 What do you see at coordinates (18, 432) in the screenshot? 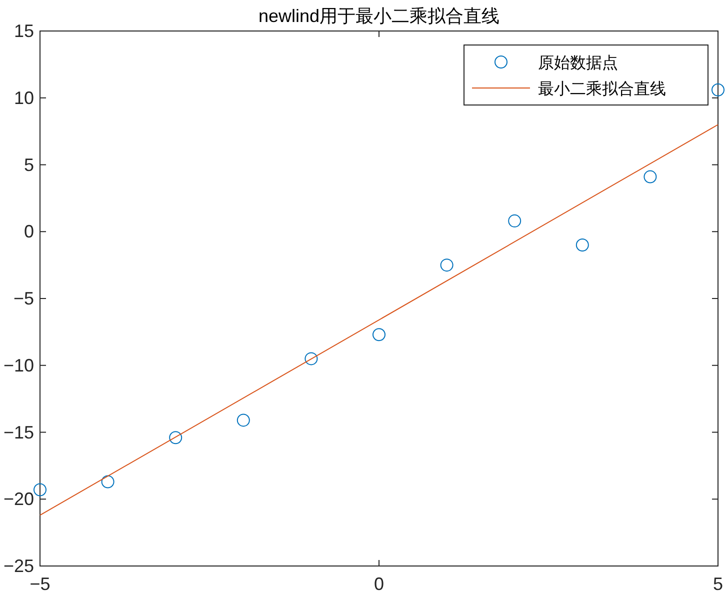
I see `y-tick-label: −15` at bounding box center [18, 432].